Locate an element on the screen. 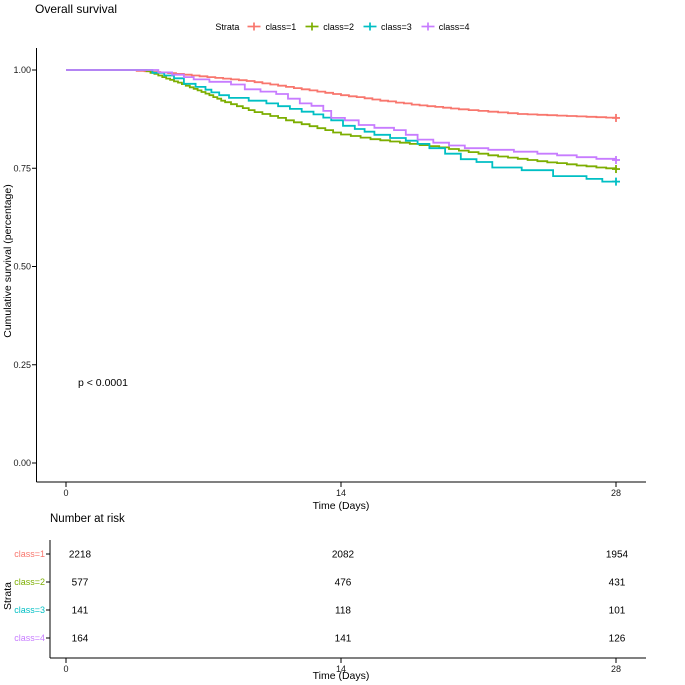 The height and width of the screenshot is (685, 685). risk-count: 164 is located at coordinates (80, 639).